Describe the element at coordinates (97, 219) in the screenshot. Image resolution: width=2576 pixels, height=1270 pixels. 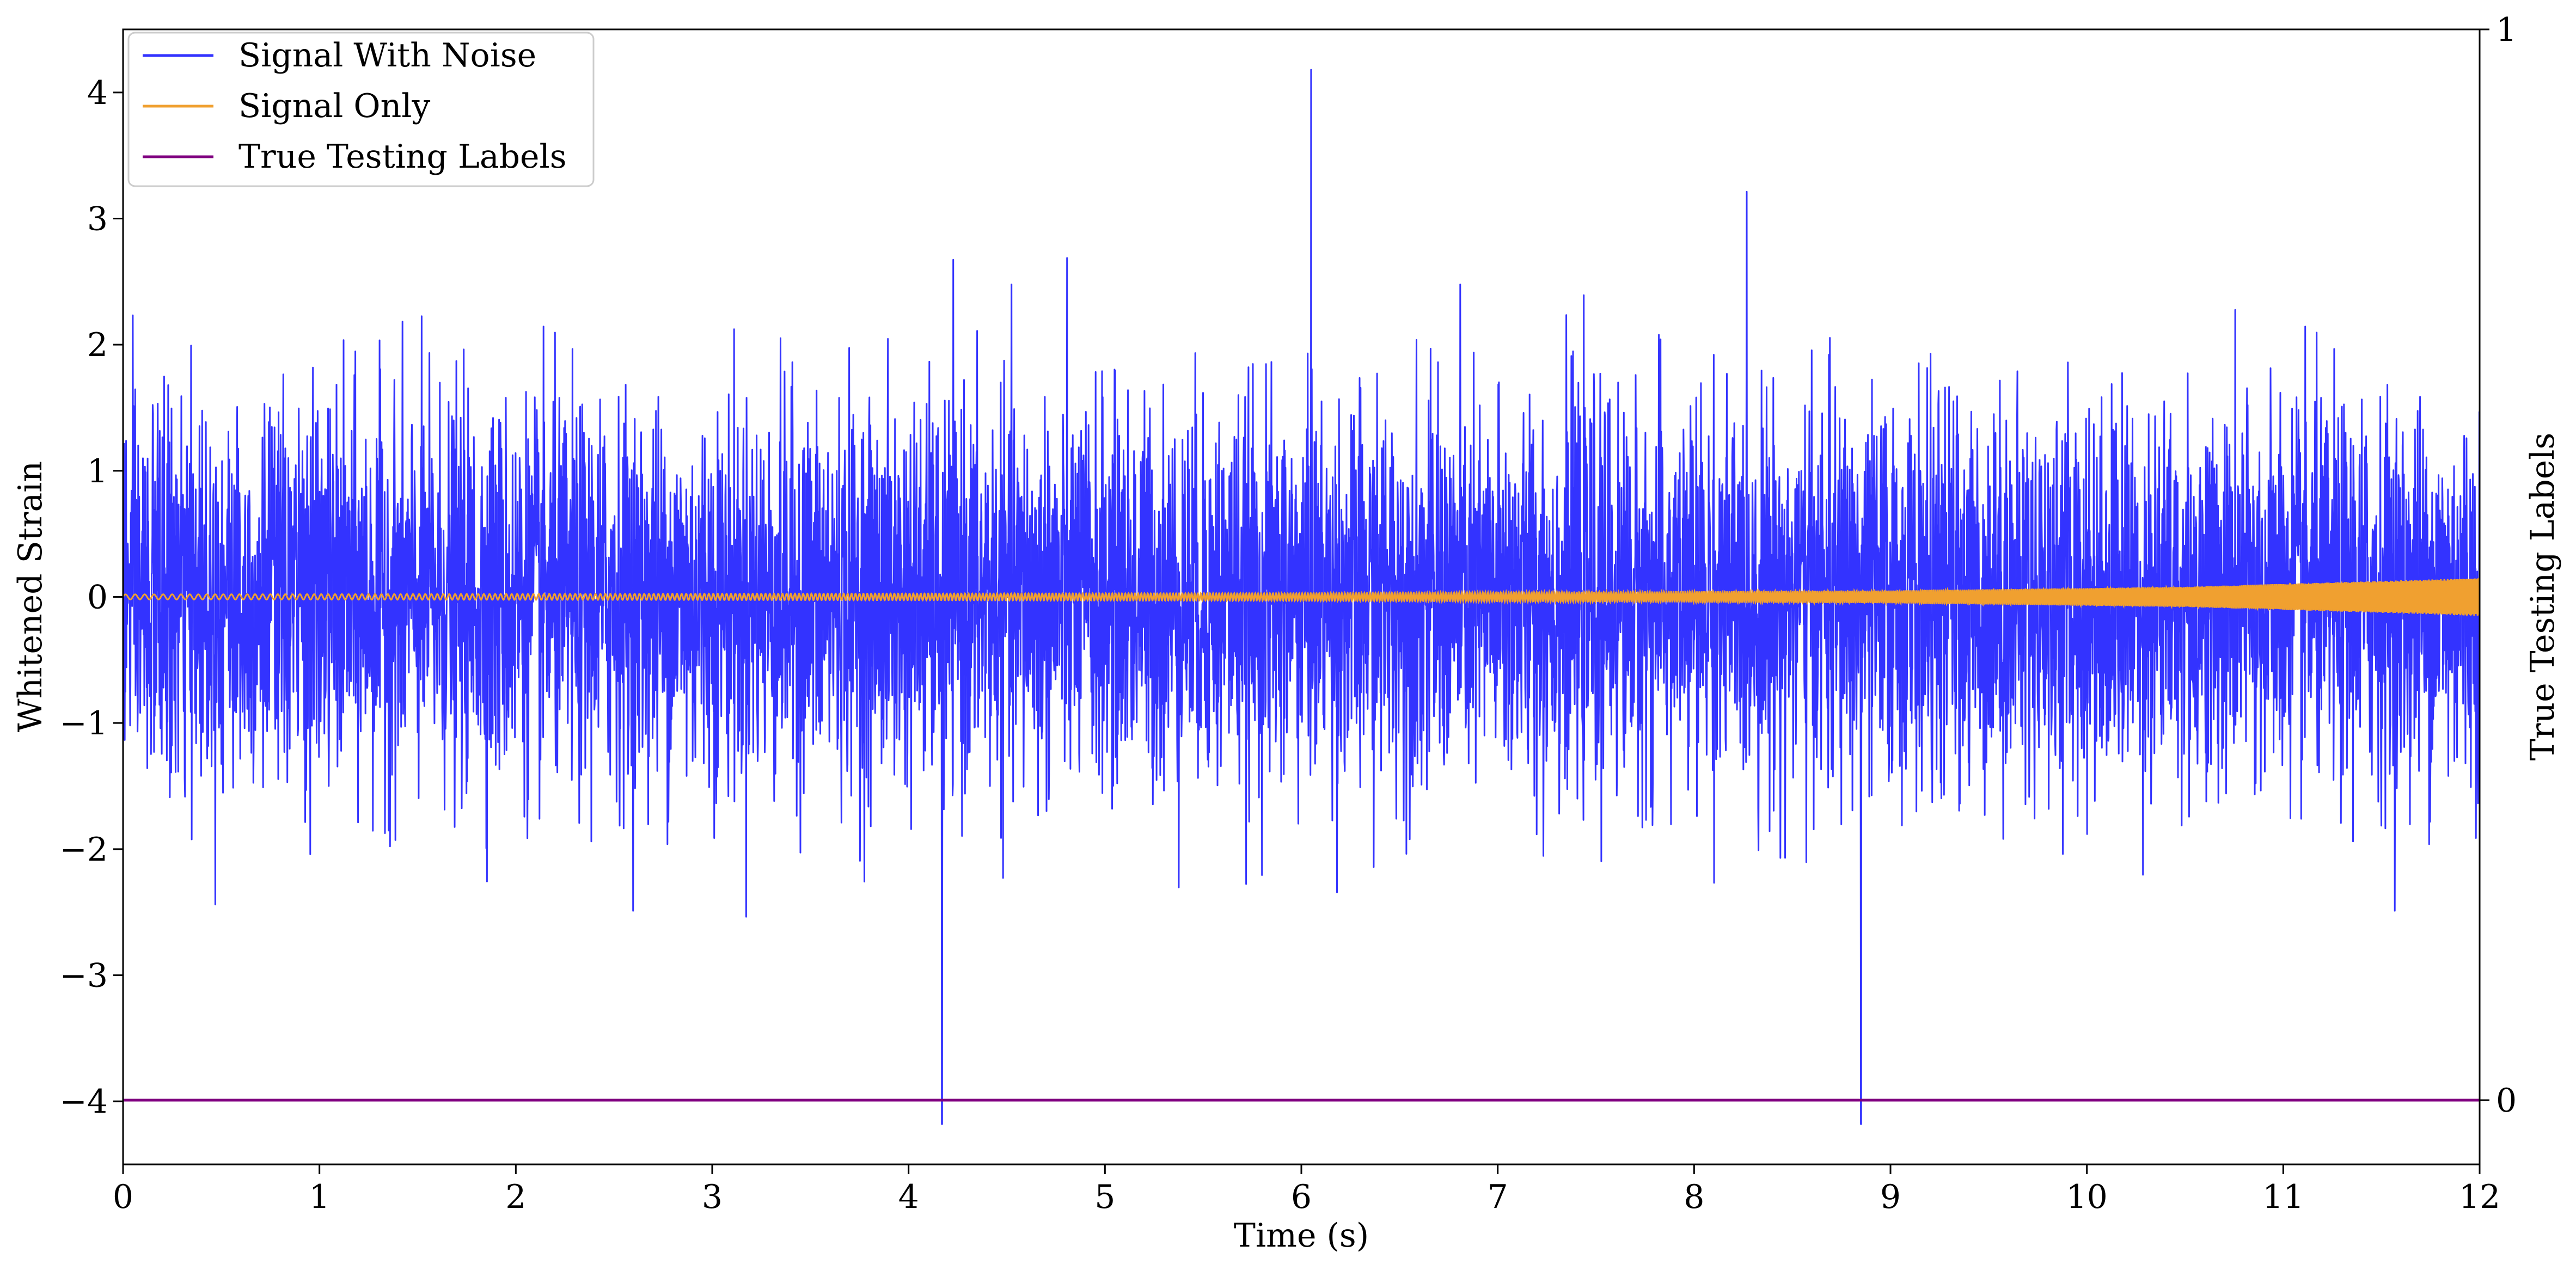
I see `y-tick-label: 3` at that location.